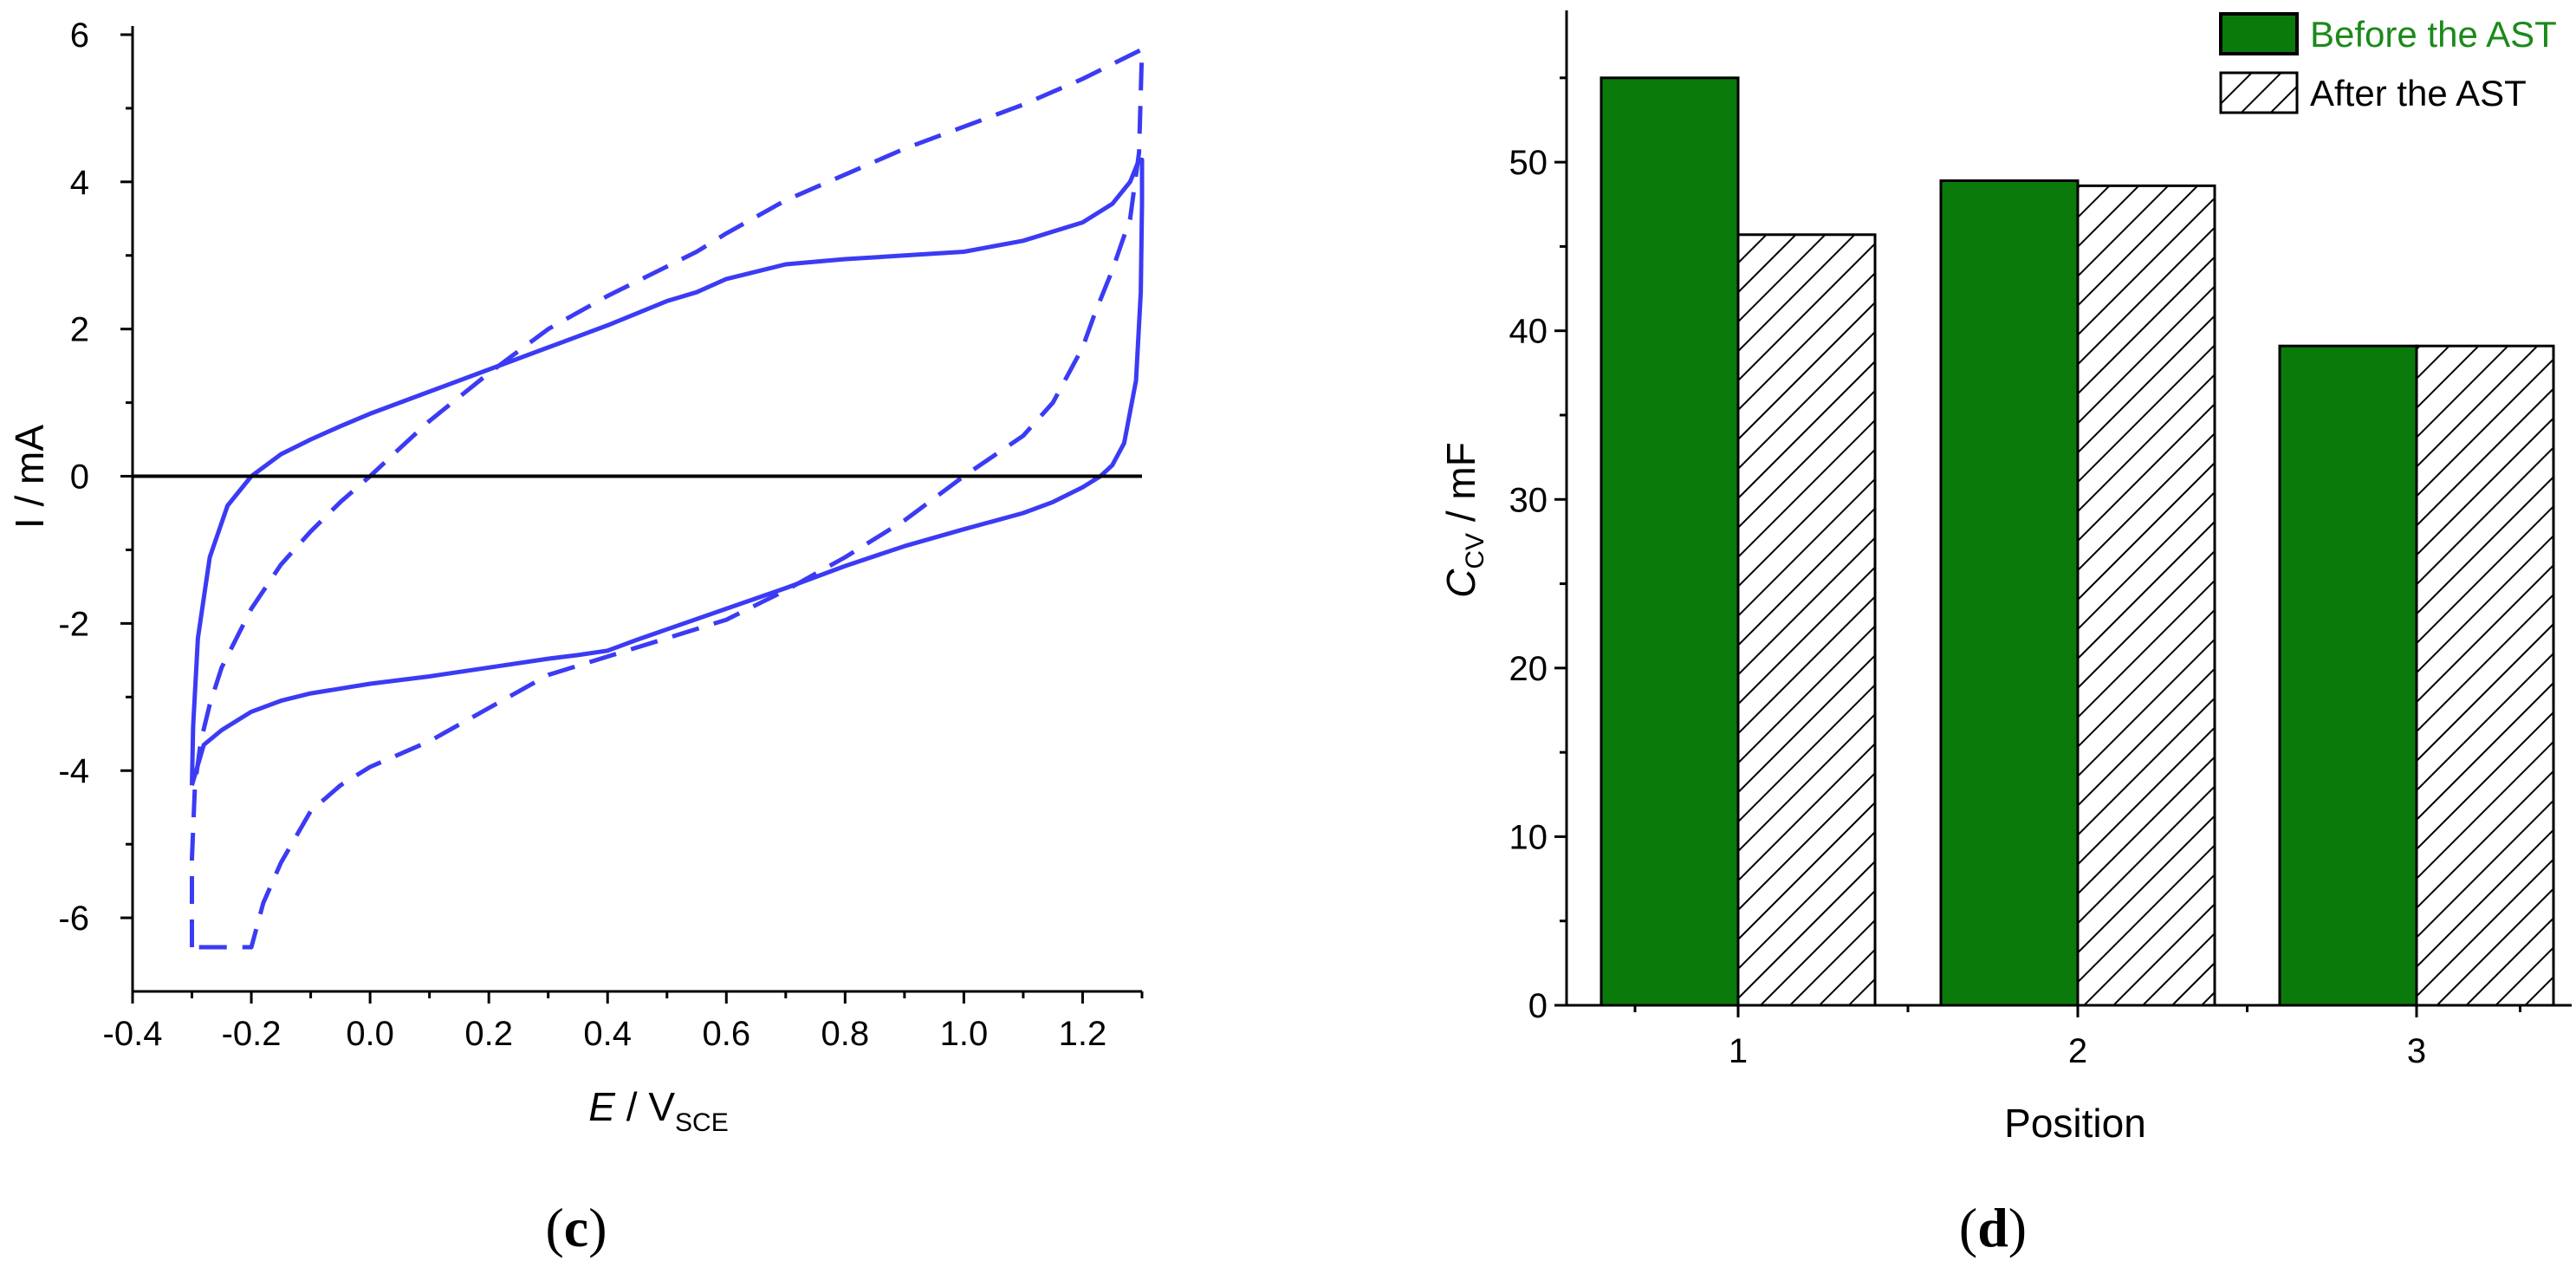  Describe the element at coordinates (74, 624) in the screenshot. I see `cv-y-tick-label: -2` at that location.